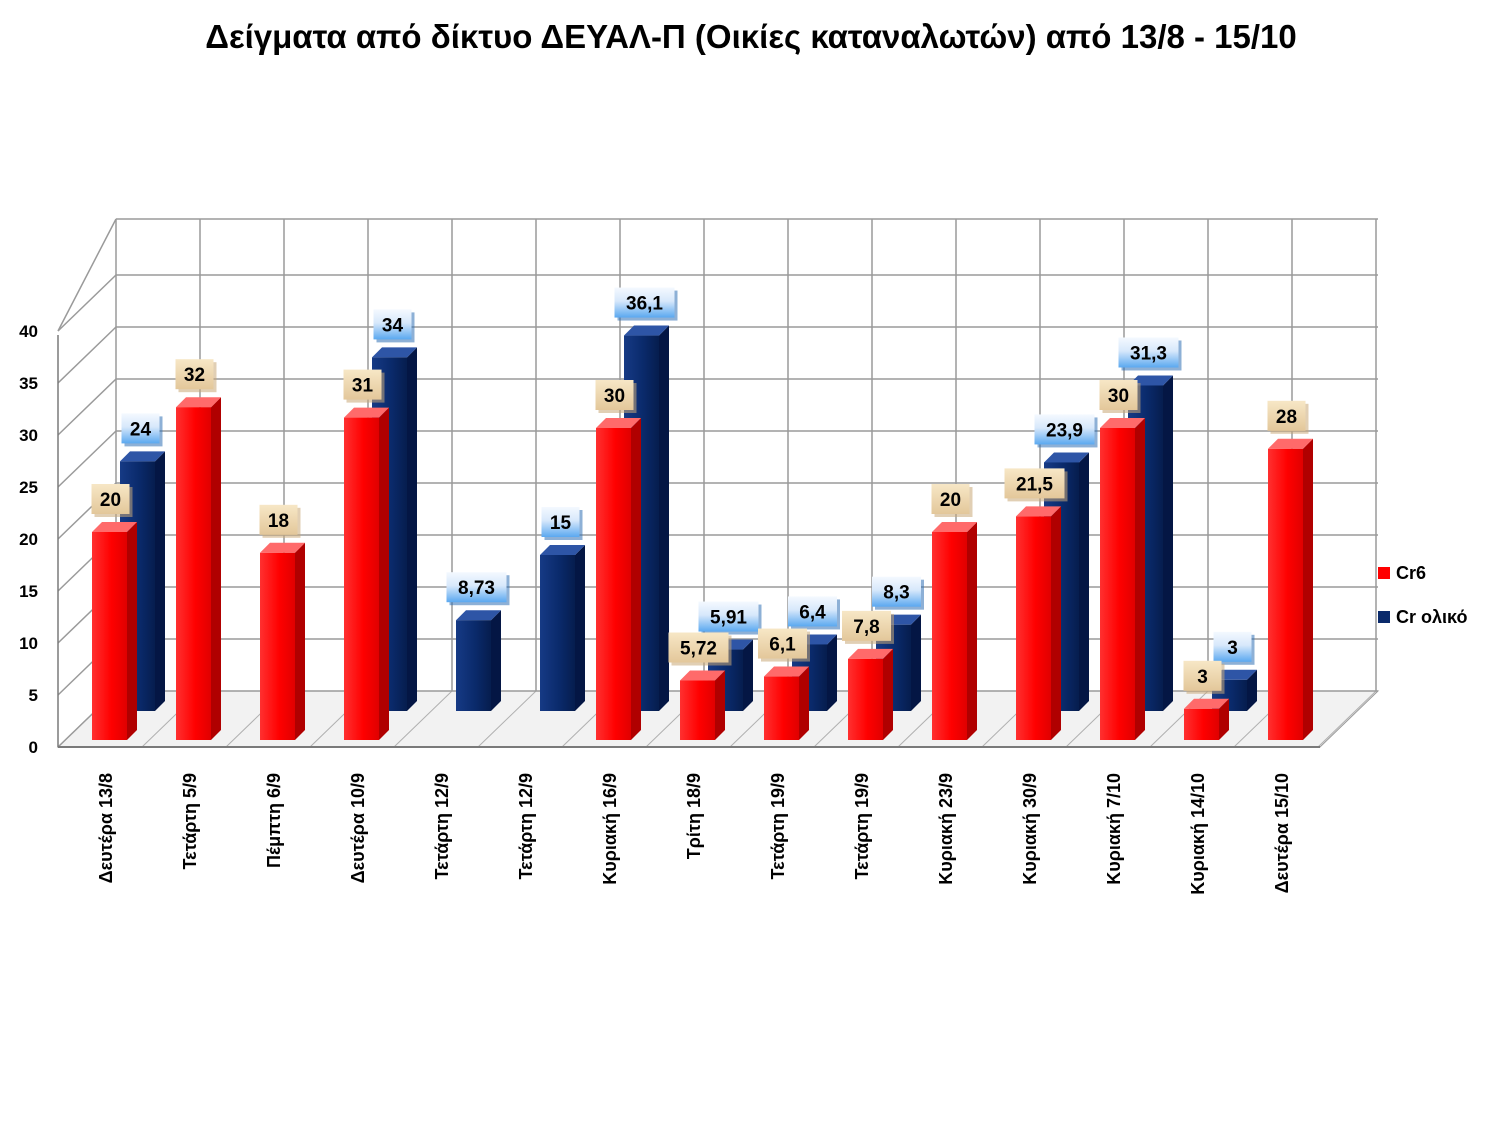 The image size is (1502, 1127). I want to click on y-tick-label: 0, so click(33, 747).